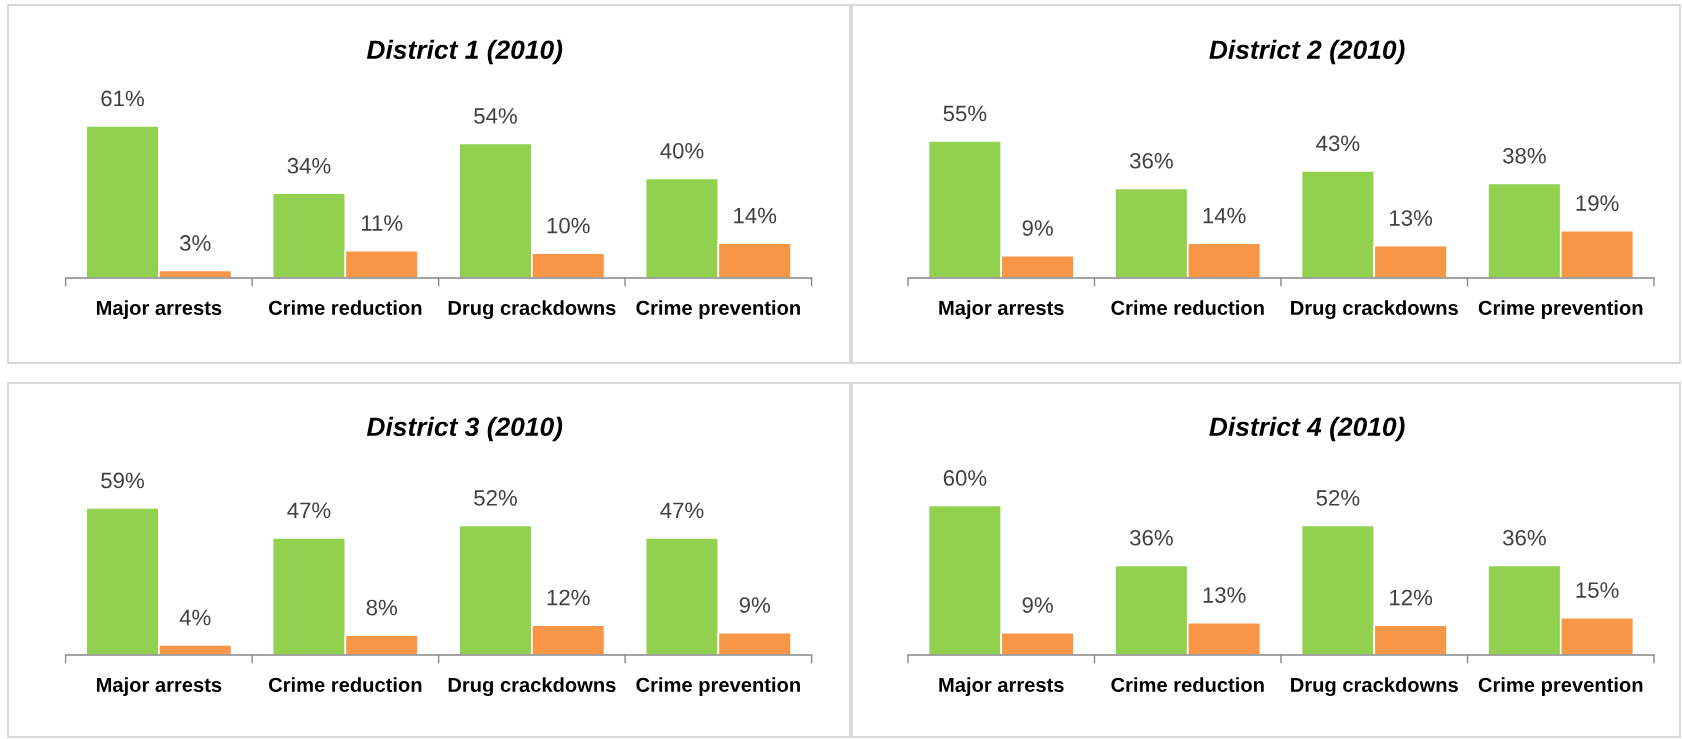  What do you see at coordinates (1524, 155) in the screenshot?
I see `data-label: 38%` at bounding box center [1524, 155].